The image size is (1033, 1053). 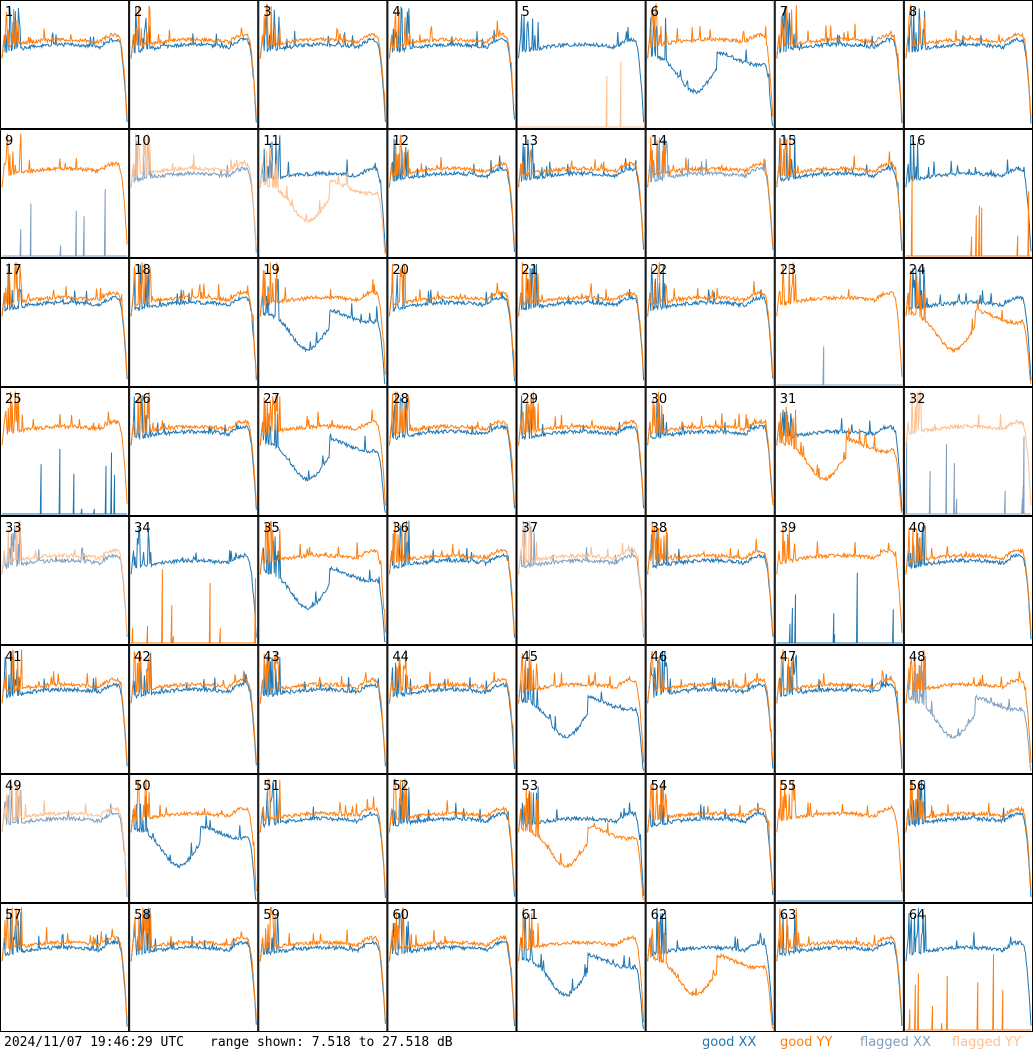 What do you see at coordinates (581, 322) in the screenshot?
I see `panel-21: 21` at bounding box center [581, 322].